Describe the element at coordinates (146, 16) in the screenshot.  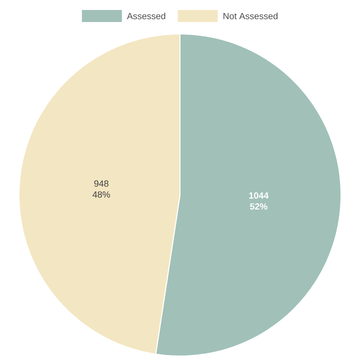
I see `legend-label: Assessed` at that location.